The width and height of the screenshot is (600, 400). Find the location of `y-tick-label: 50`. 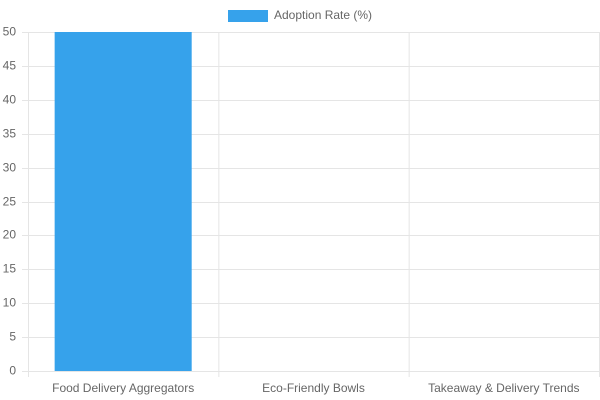

y-tick-label: 50 is located at coordinates (10, 32).